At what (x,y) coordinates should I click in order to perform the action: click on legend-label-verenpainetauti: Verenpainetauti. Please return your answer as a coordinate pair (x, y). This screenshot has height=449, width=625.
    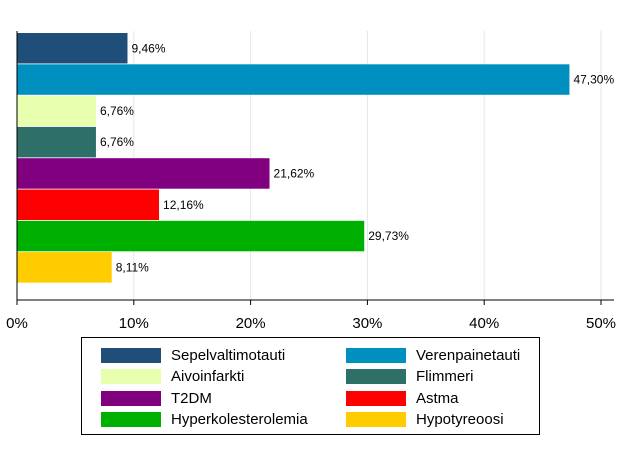
    Looking at the image, I should click on (468, 355).